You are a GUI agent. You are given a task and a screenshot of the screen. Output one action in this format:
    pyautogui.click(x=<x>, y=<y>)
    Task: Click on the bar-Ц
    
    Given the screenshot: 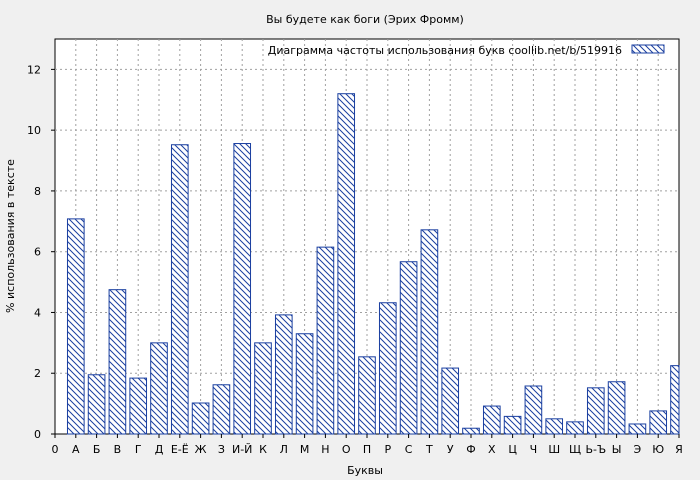 What is the action you would take?
    pyautogui.click(x=512, y=425)
    